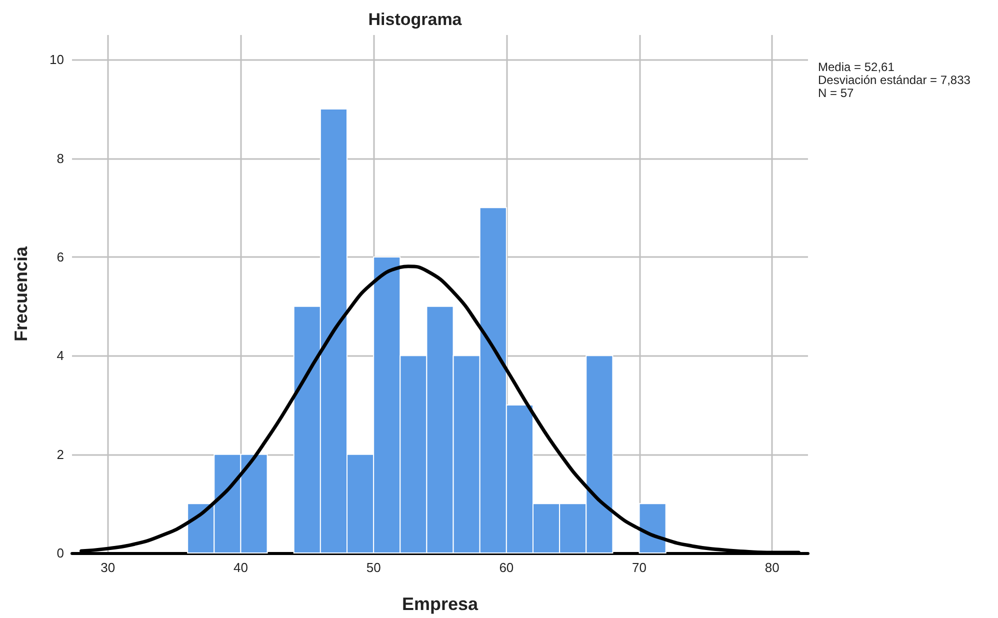  Describe the element at coordinates (60, 454) in the screenshot. I see `y-tick-label: 2` at that location.